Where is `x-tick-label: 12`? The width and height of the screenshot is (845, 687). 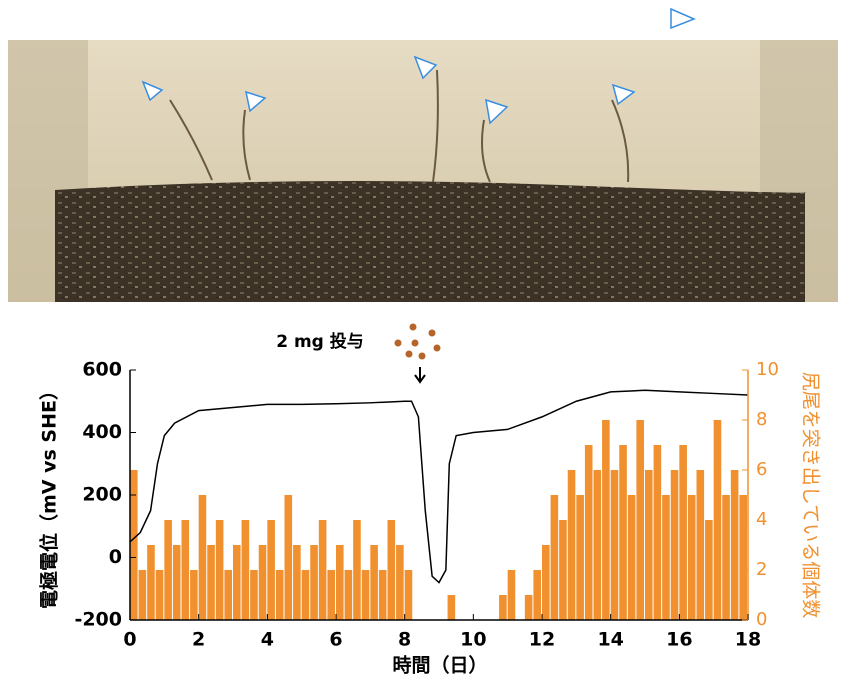
x-tick-label: 12 is located at coordinates (542, 640).